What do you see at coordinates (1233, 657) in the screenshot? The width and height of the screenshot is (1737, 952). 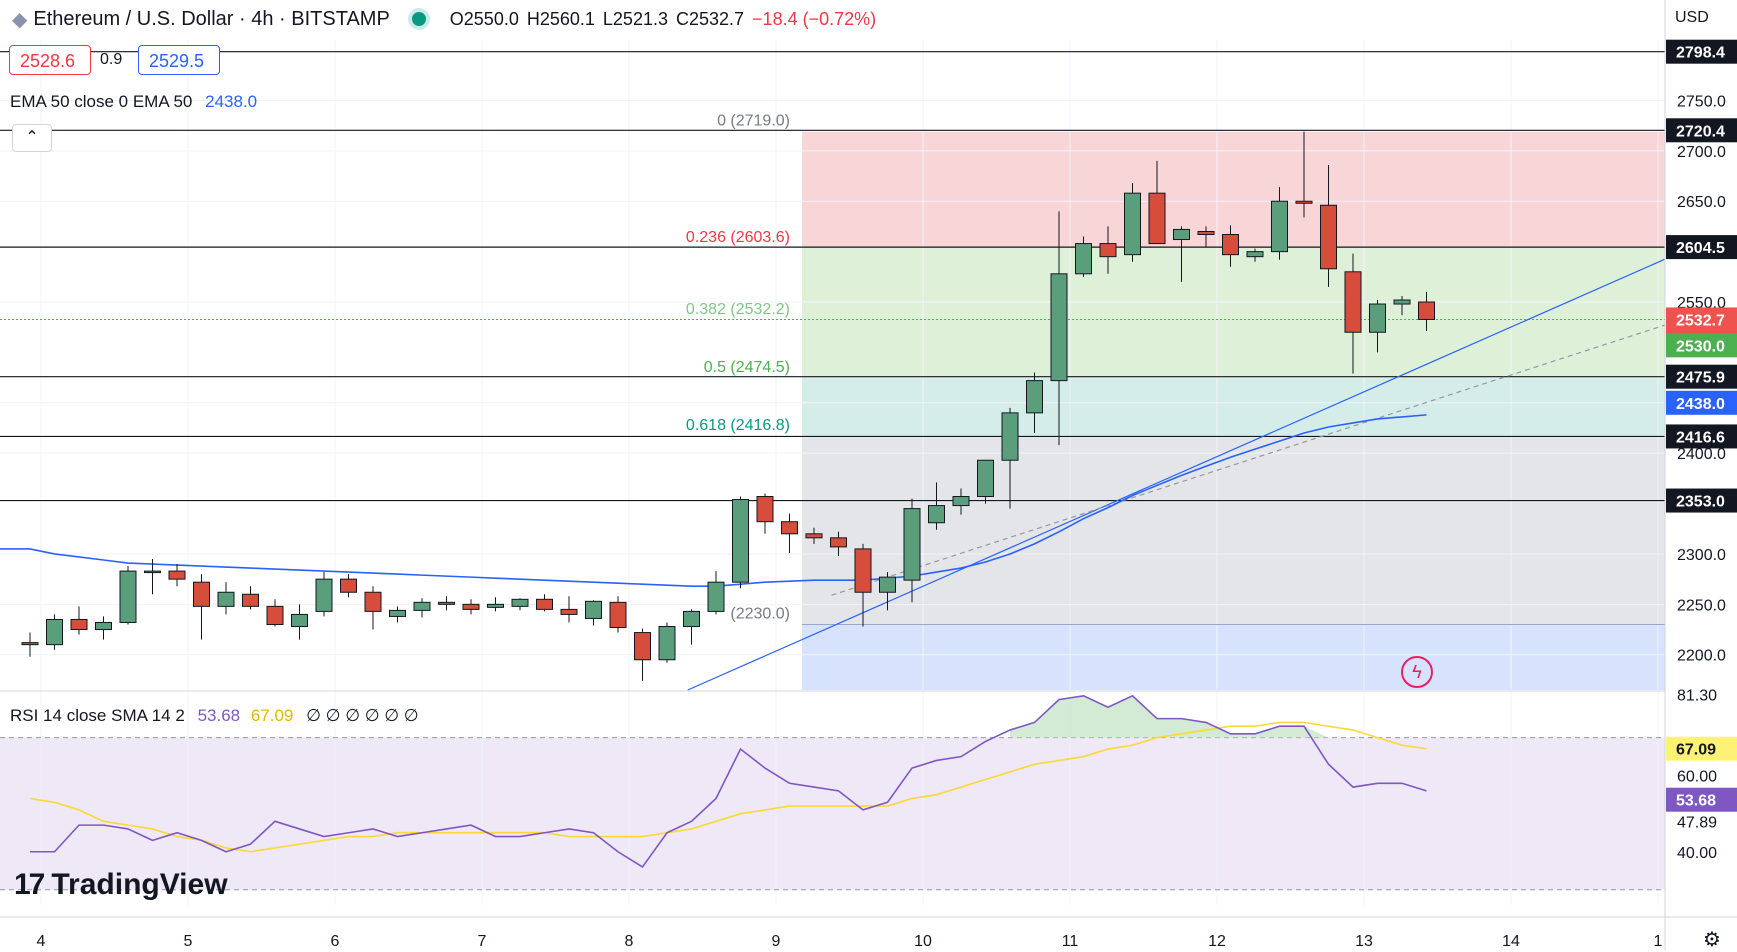 I see `fib-zone-below` at bounding box center [1233, 657].